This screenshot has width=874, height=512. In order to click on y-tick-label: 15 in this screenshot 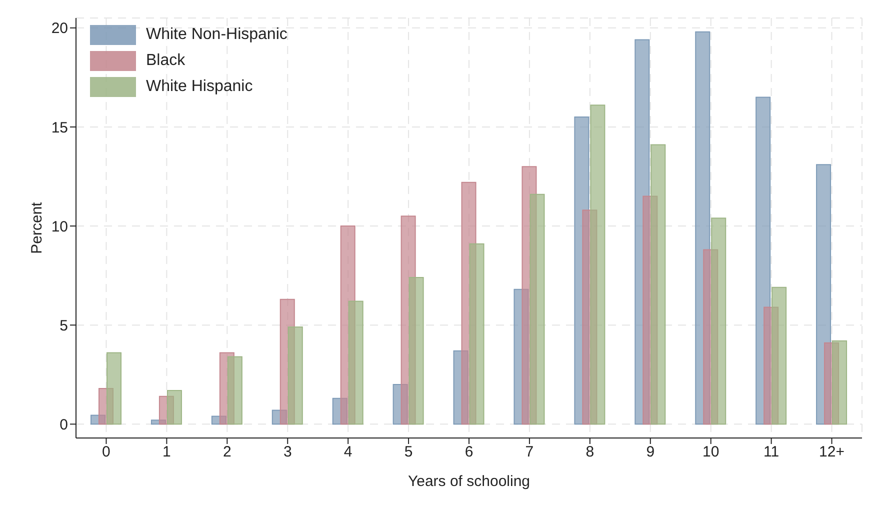, I will do `click(59, 127)`.